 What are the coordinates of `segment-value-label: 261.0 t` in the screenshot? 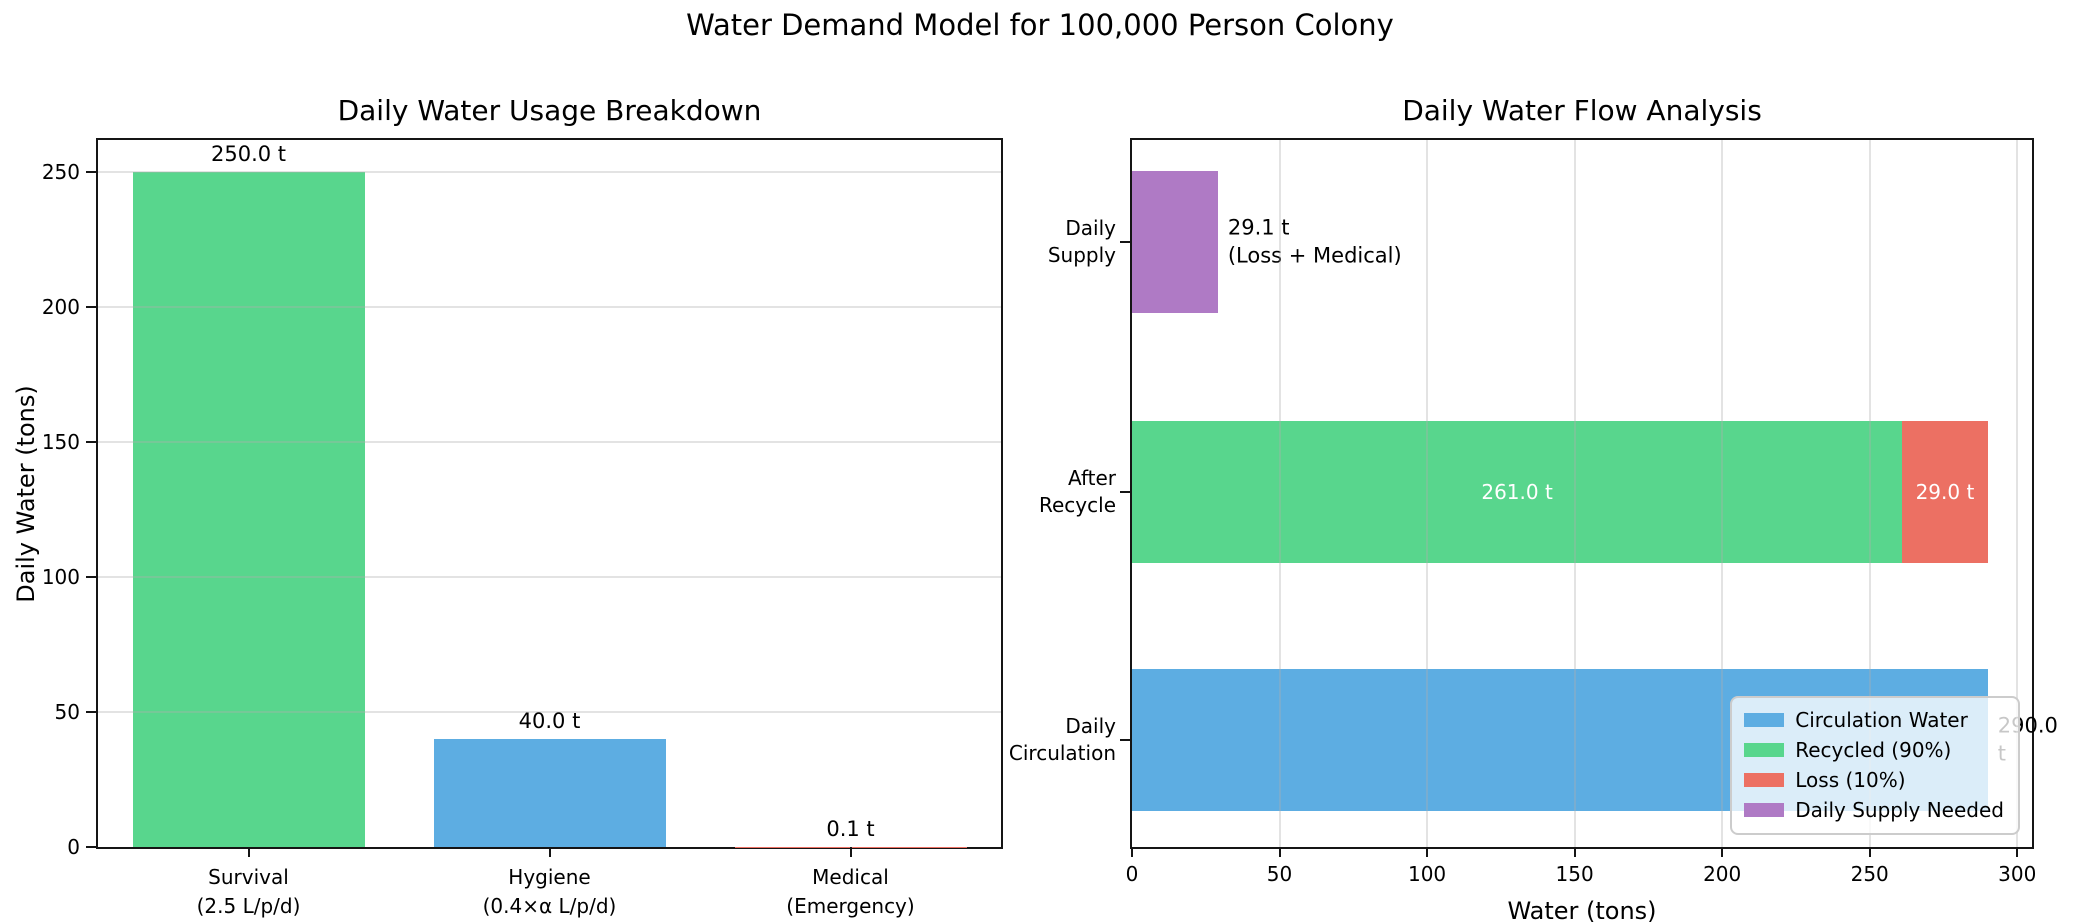 It's located at (1517, 492).